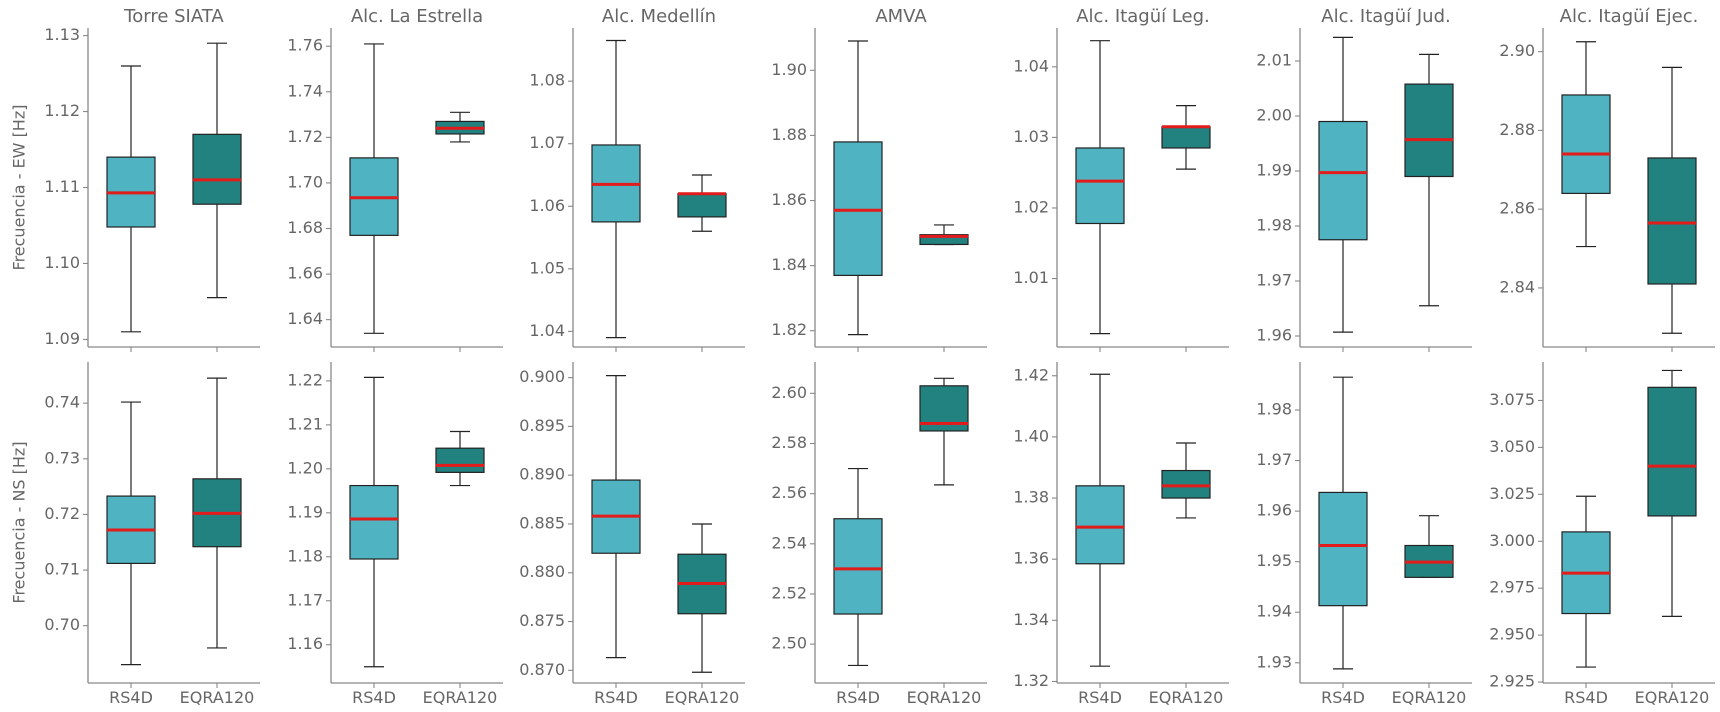 The width and height of the screenshot is (1720, 712). What do you see at coordinates (789, 643) in the screenshot?
I see `y-tick-label: 2.50` at bounding box center [789, 643].